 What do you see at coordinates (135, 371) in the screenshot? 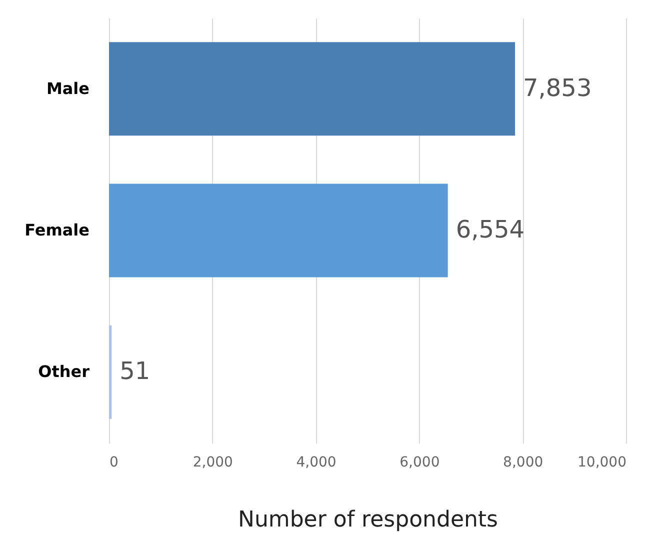
I see `data-label: 51` at bounding box center [135, 371].